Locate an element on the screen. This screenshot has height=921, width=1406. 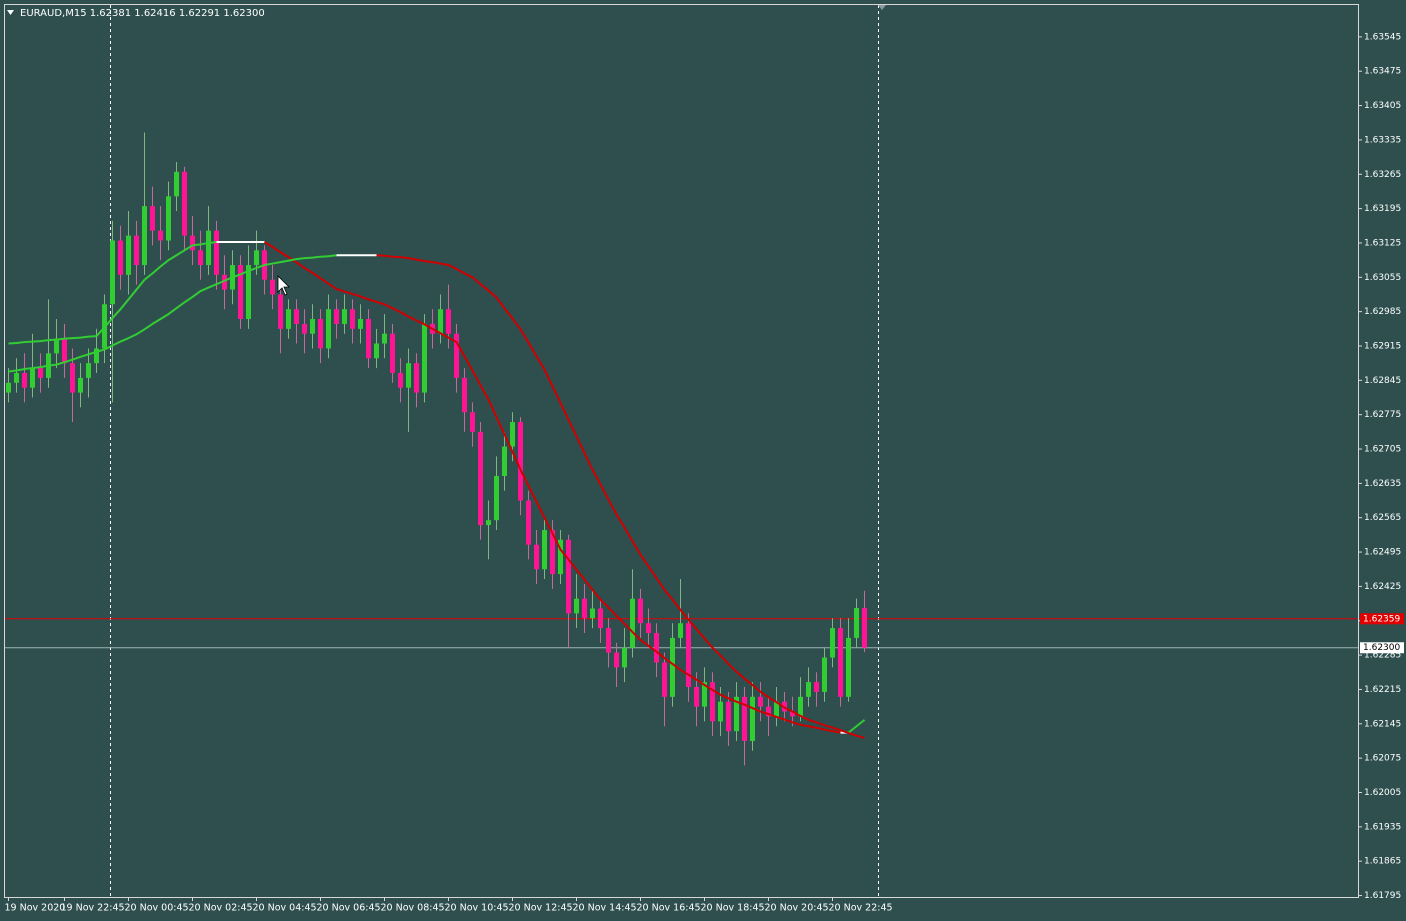
y-tick-label: 1.63475 is located at coordinates (1382, 72).